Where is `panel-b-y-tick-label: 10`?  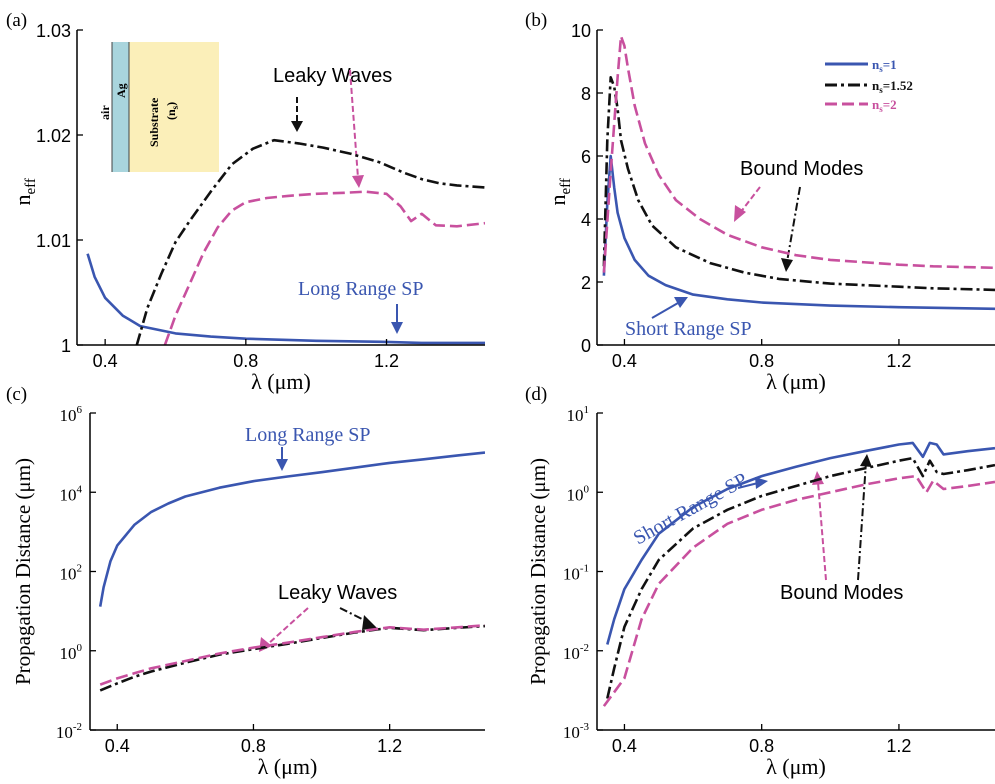
panel-b-y-tick-label: 10 is located at coordinates (581, 31).